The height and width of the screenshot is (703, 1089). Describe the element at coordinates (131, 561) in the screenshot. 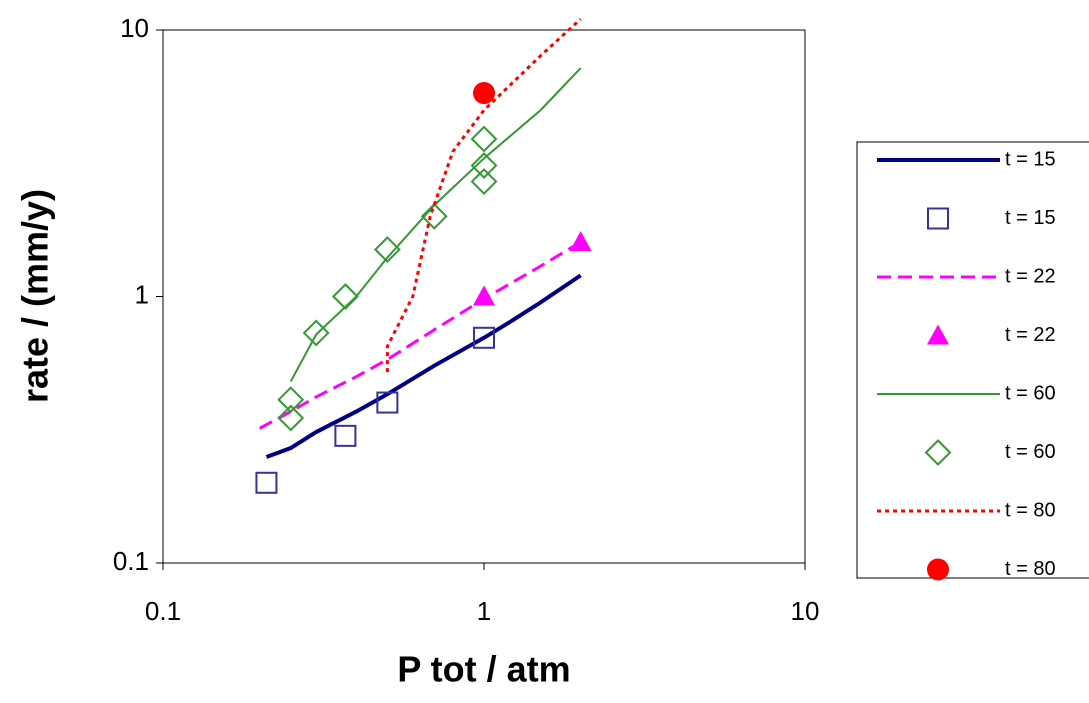

I see `y-tick-label: 0.1` at that location.